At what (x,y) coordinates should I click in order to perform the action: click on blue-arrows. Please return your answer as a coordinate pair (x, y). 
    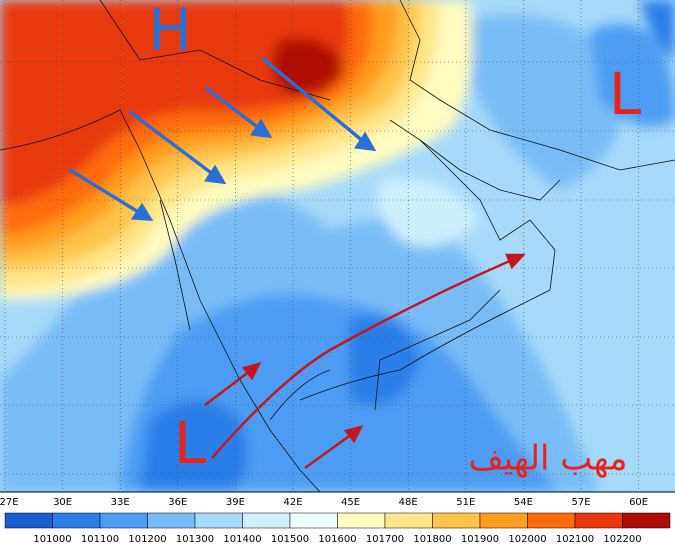
    Looking at the image, I should click on (223, 138).